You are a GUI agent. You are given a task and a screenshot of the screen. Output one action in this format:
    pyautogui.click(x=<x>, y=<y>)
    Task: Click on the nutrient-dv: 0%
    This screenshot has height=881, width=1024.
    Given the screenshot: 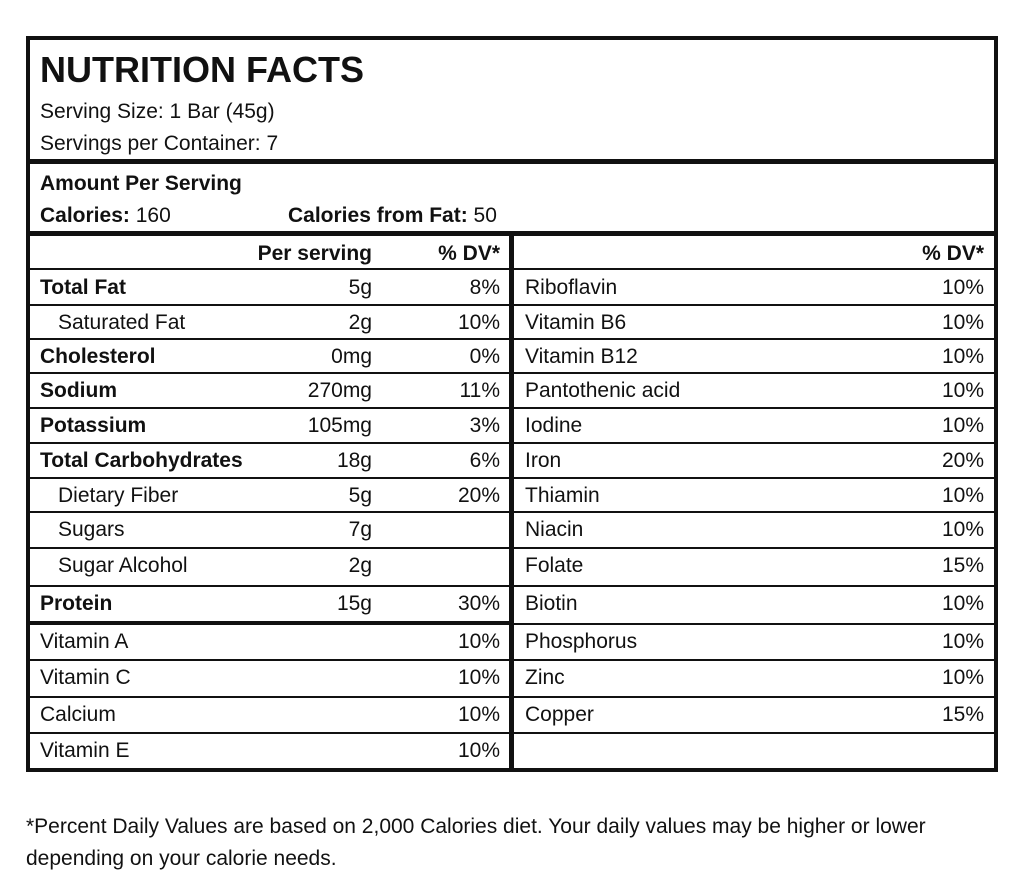 What is the action you would take?
    pyautogui.click(x=484, y=356)
    